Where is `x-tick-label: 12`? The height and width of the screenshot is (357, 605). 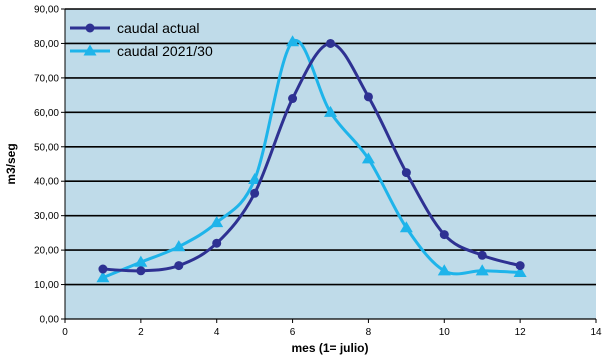
x-tick-label: 12 is located at coordinates (521, 332).